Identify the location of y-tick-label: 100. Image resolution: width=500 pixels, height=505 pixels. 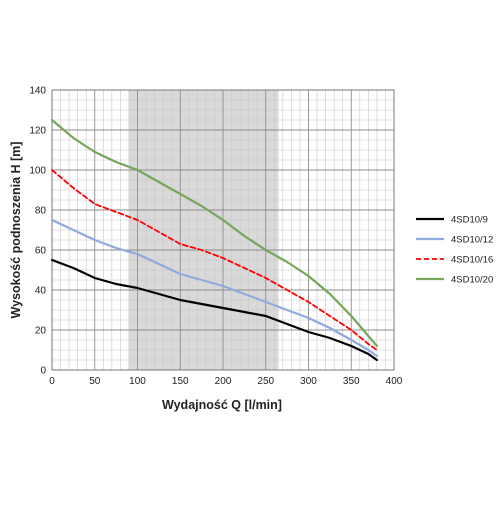
(37, 171).